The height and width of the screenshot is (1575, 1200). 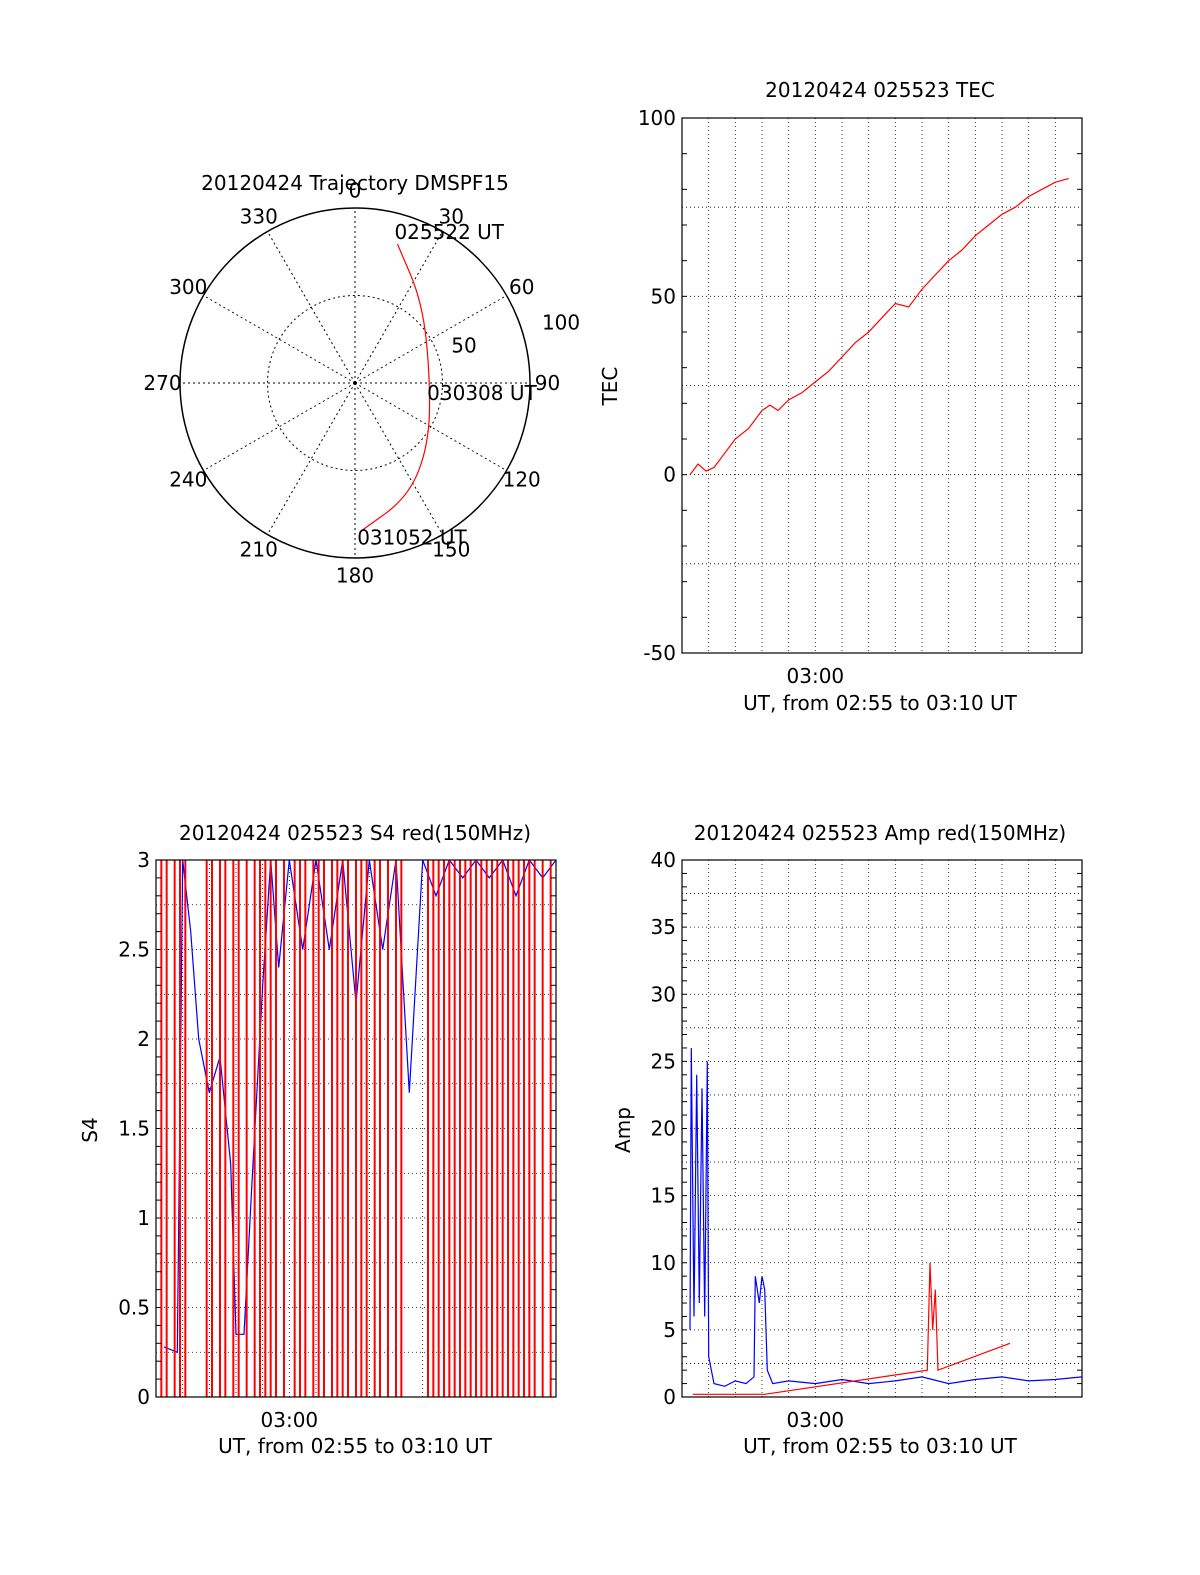 What do you see at coordinates (188, 287) in the screenshot?
I see `polar-azimuth-label: 300` at bounding box center [188, 287].